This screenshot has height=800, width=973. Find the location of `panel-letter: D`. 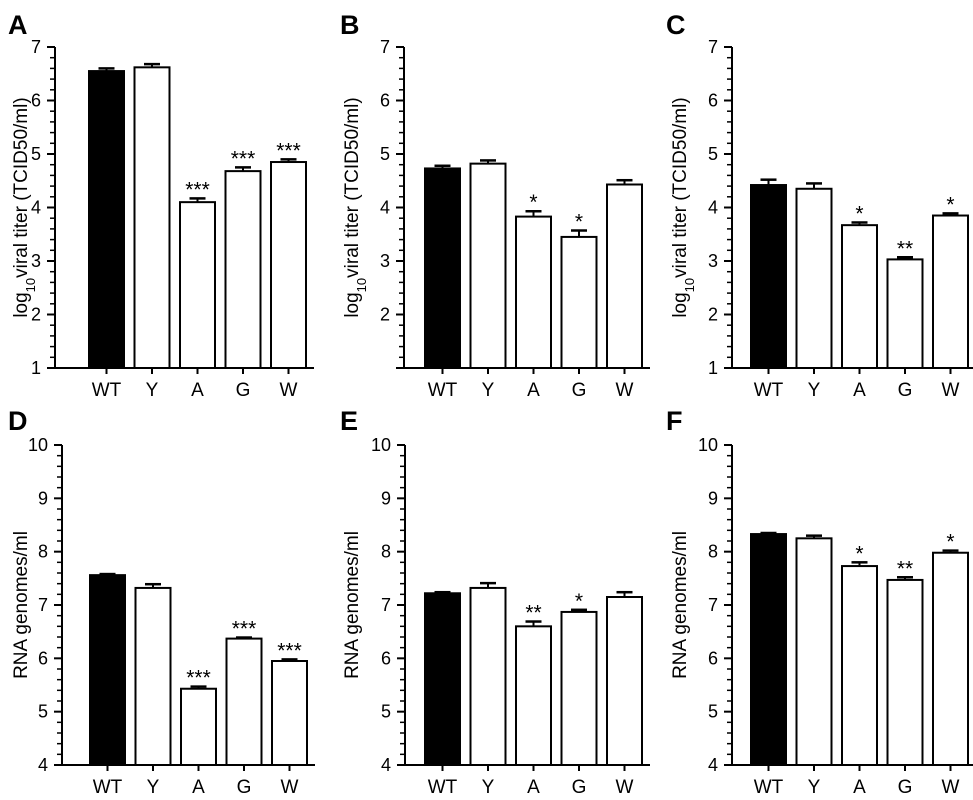

panel-letter: D is located at coordinates (18, 421).